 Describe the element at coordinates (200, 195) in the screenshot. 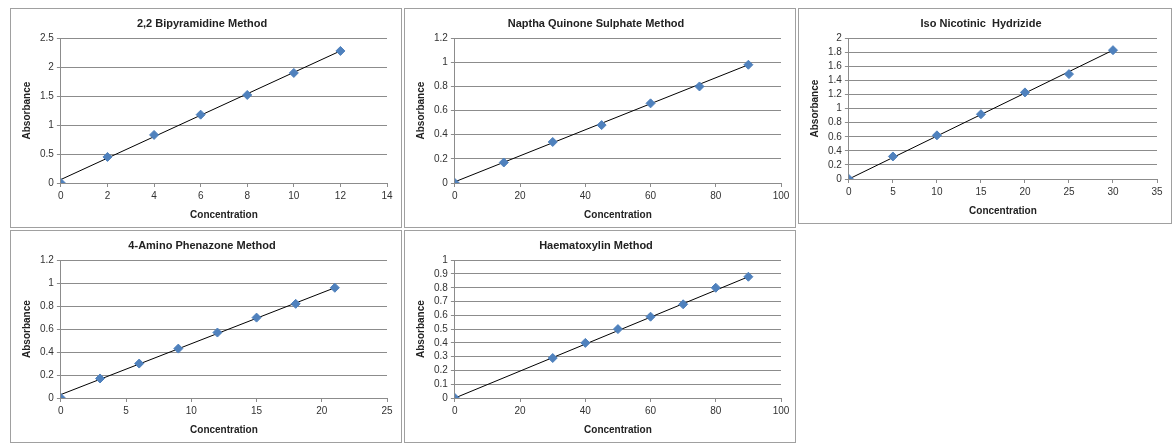

I see `x-tick-label: 6` at that location.